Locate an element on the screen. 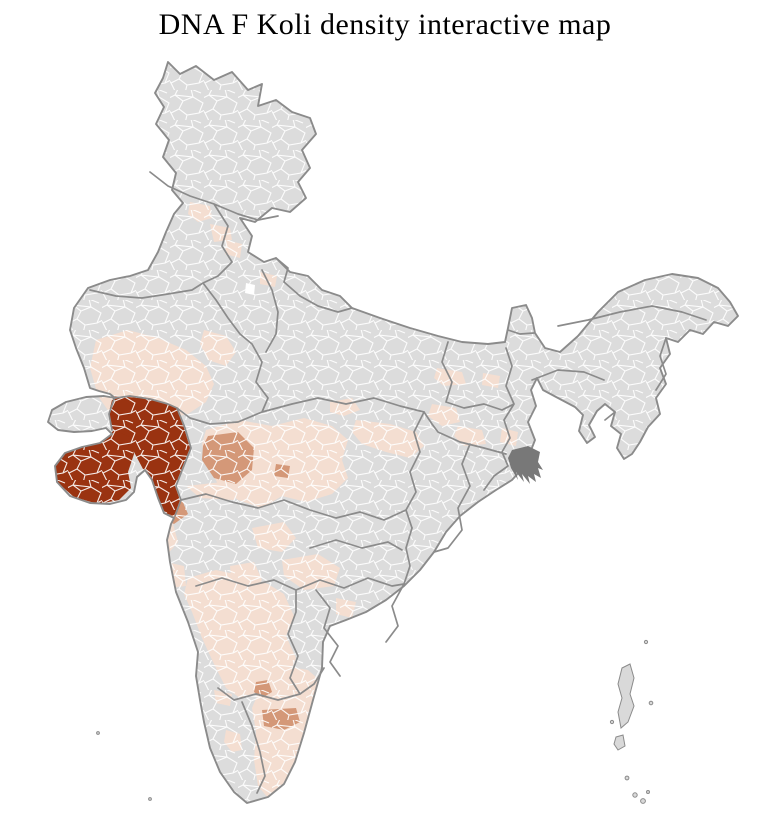 The height and width of the screenshot is (813, 770). region-delhi-district is located at coordinates (250, 289).